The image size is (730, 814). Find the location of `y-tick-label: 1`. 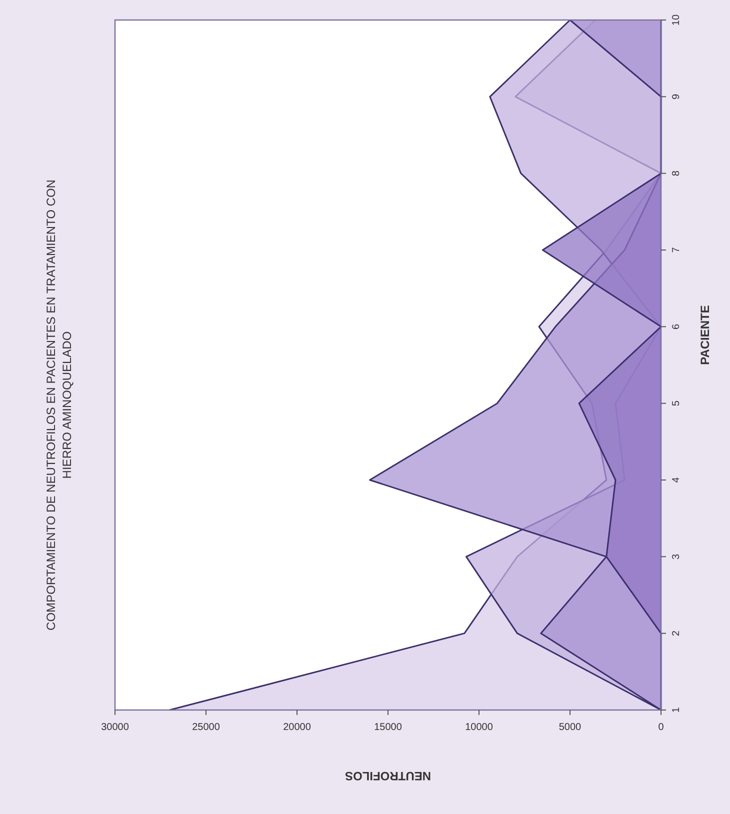

y-tick-label: 1 is located at coordinates (676, 709).